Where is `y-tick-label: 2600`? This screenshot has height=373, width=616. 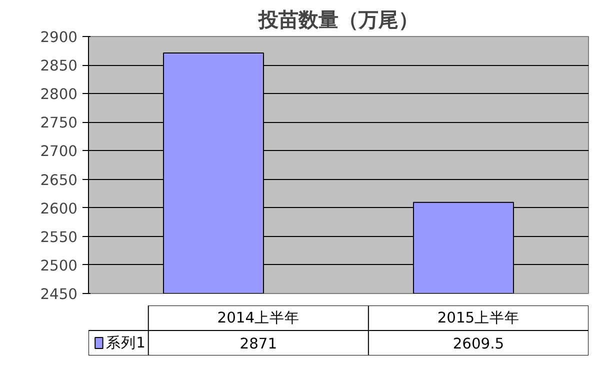 y-tick-label: 2600 is located at coordinates (59, 209).